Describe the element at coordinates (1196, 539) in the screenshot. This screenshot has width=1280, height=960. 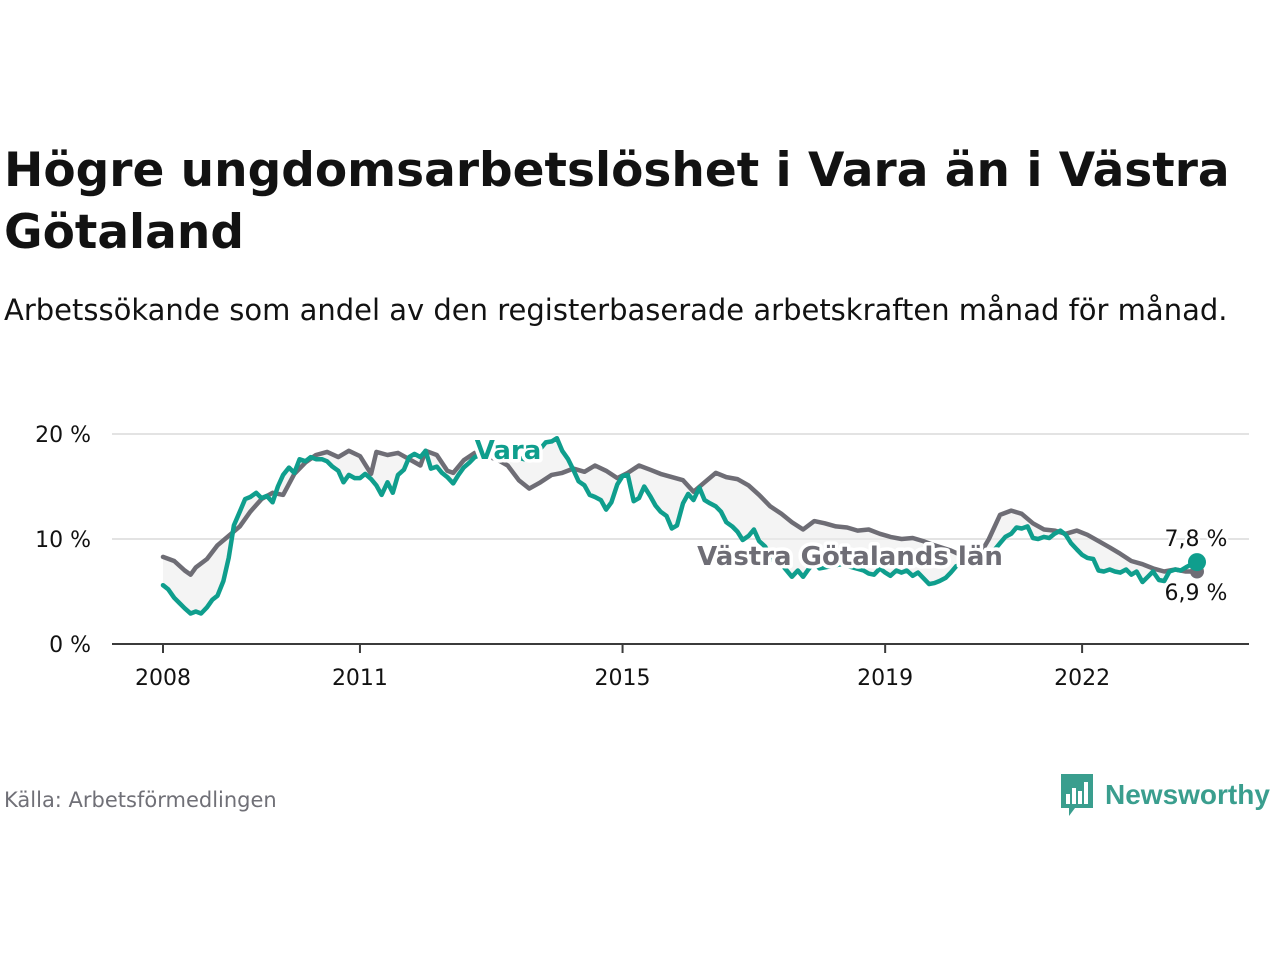
I see `end-value-vara: 7,8 %` at that location.